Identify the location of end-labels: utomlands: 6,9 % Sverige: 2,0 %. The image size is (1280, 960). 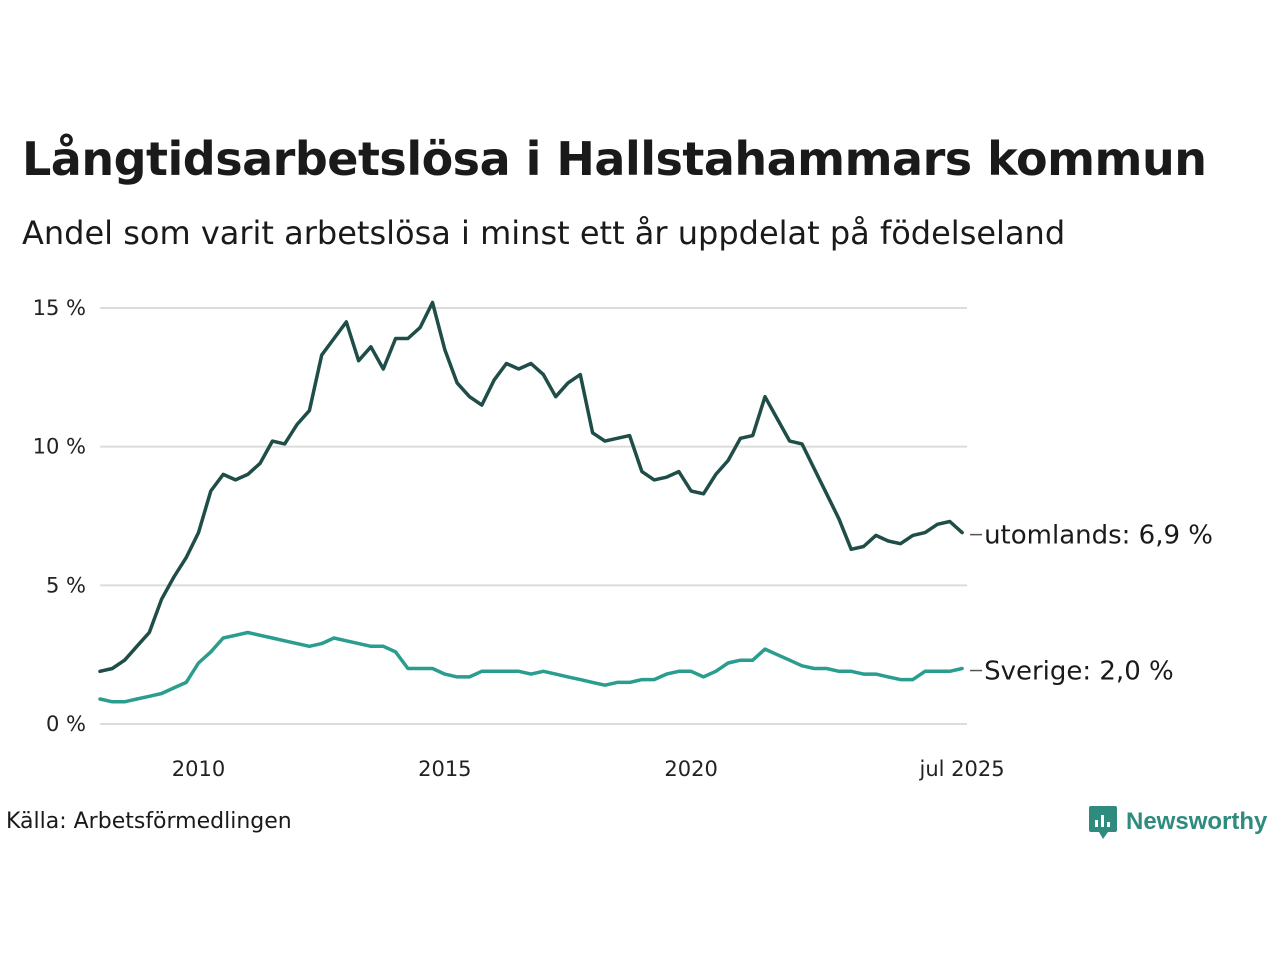
(1091, 604).